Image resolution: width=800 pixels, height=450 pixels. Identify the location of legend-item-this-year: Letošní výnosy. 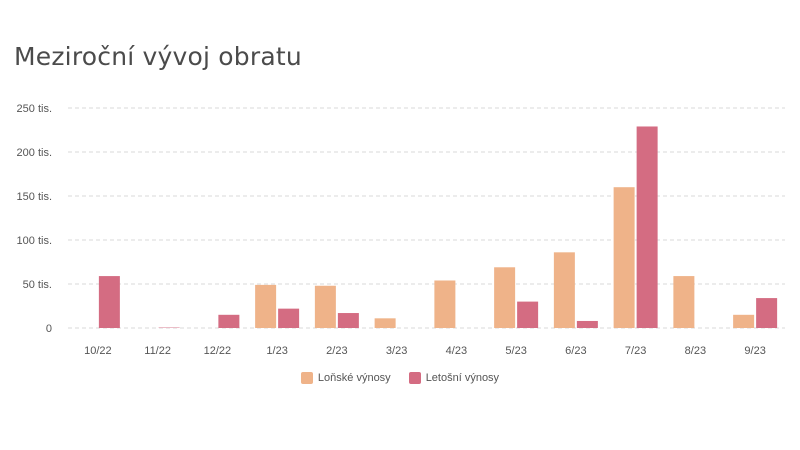
(454, 378).